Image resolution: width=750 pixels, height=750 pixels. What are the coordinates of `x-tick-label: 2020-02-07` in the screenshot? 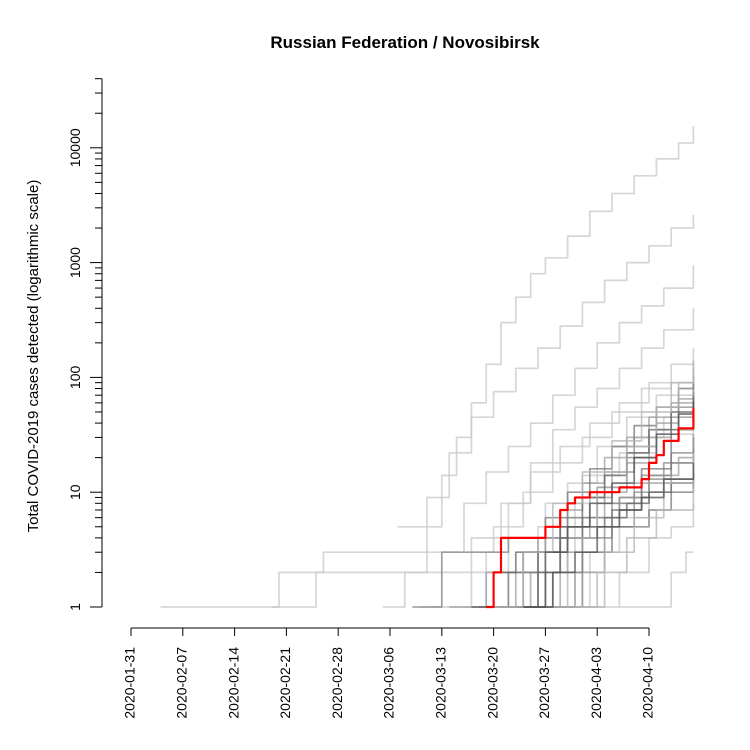 It's located at (182, 683).